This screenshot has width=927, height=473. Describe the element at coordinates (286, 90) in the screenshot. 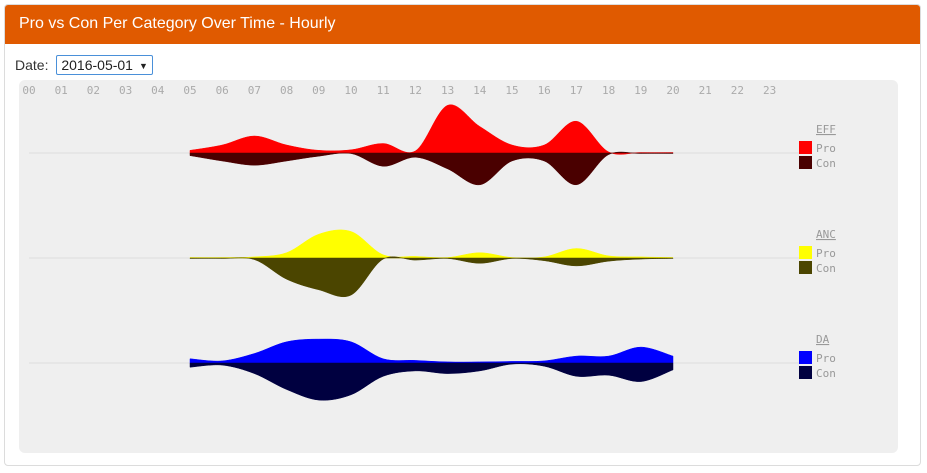

I see `hour-tick-label: 08` at that location.